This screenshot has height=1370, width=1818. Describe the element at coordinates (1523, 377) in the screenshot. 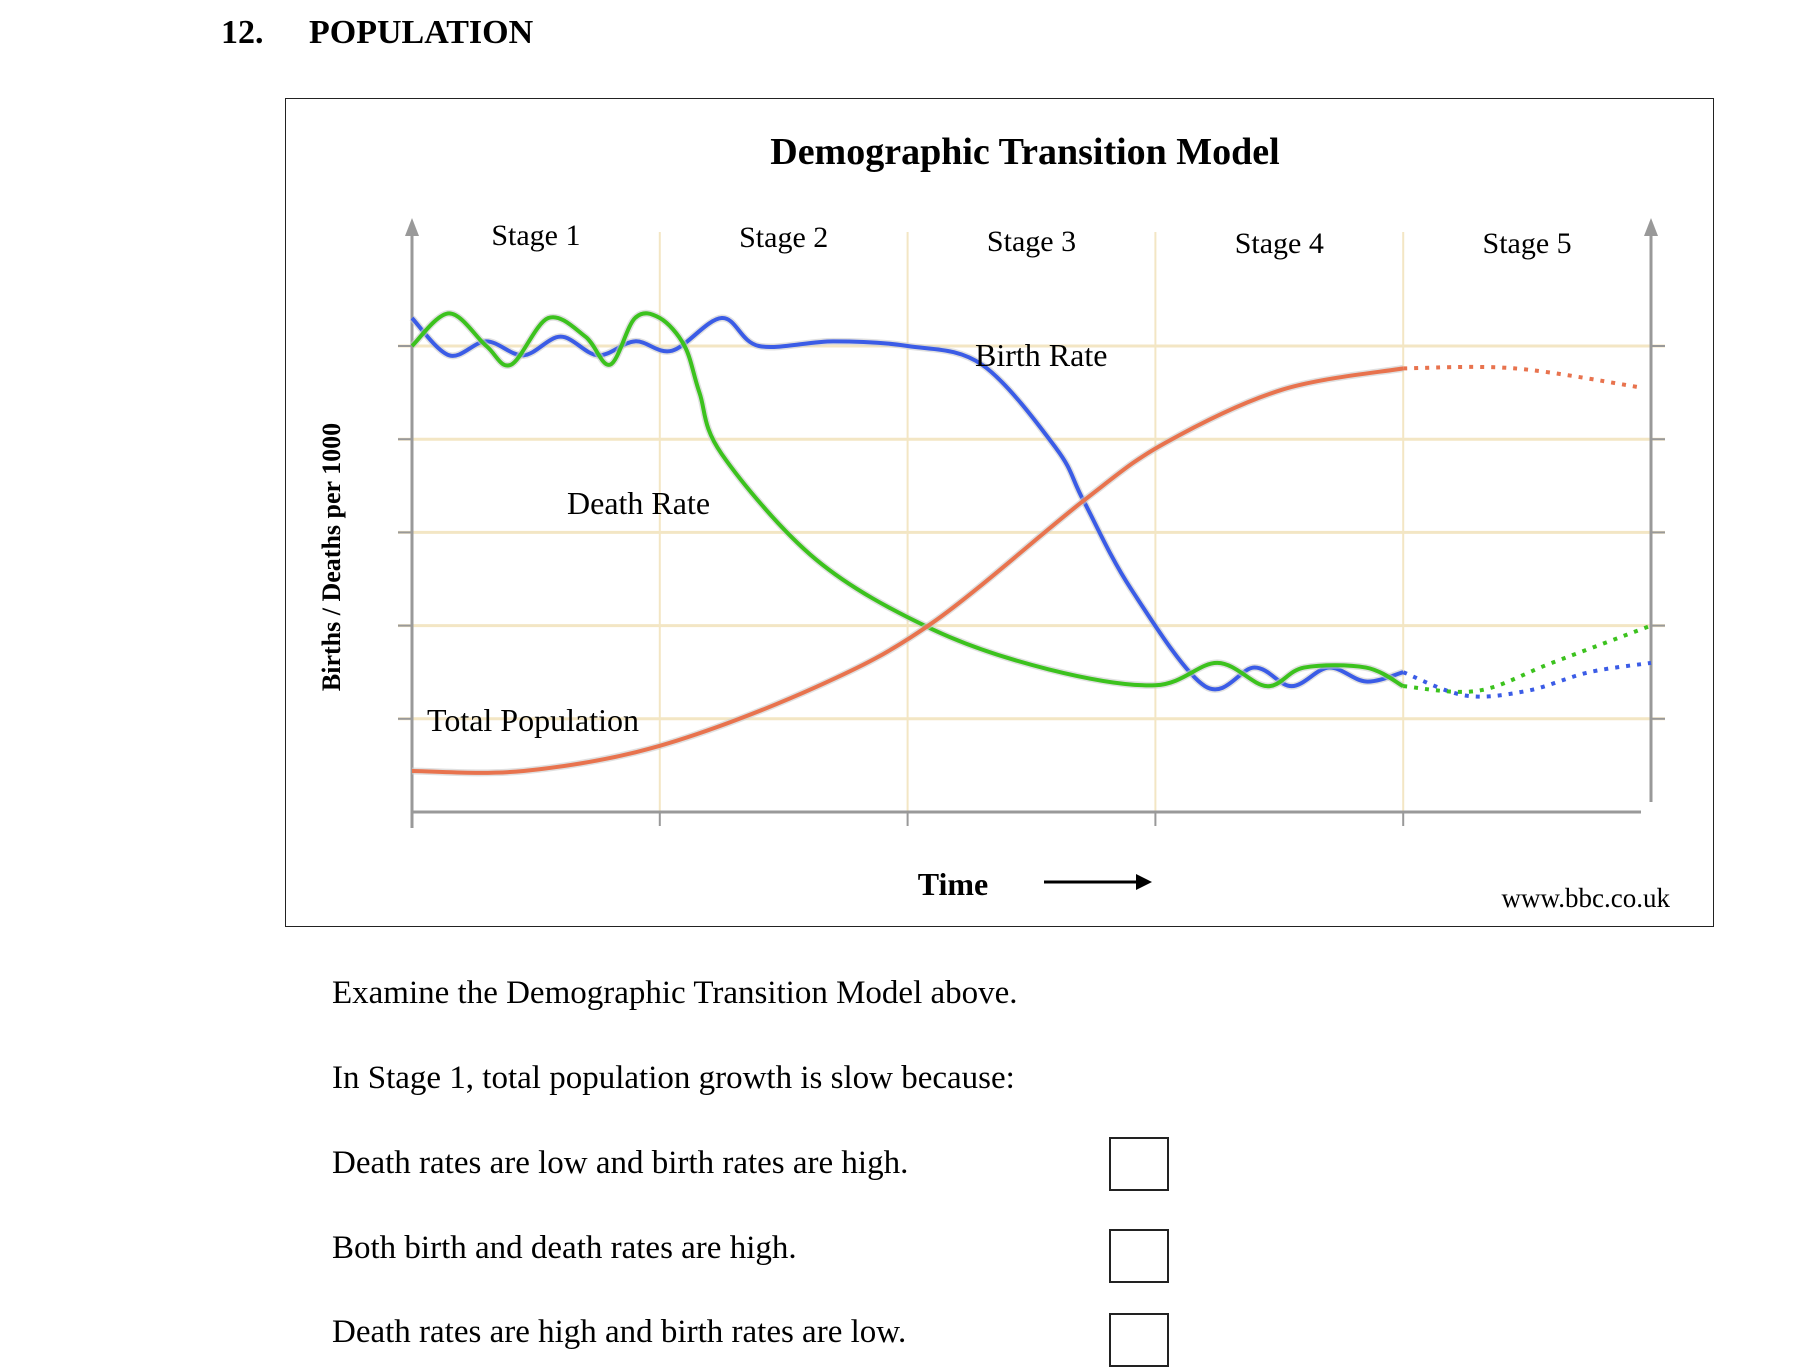

I see `total-population-line-projected` at that location.